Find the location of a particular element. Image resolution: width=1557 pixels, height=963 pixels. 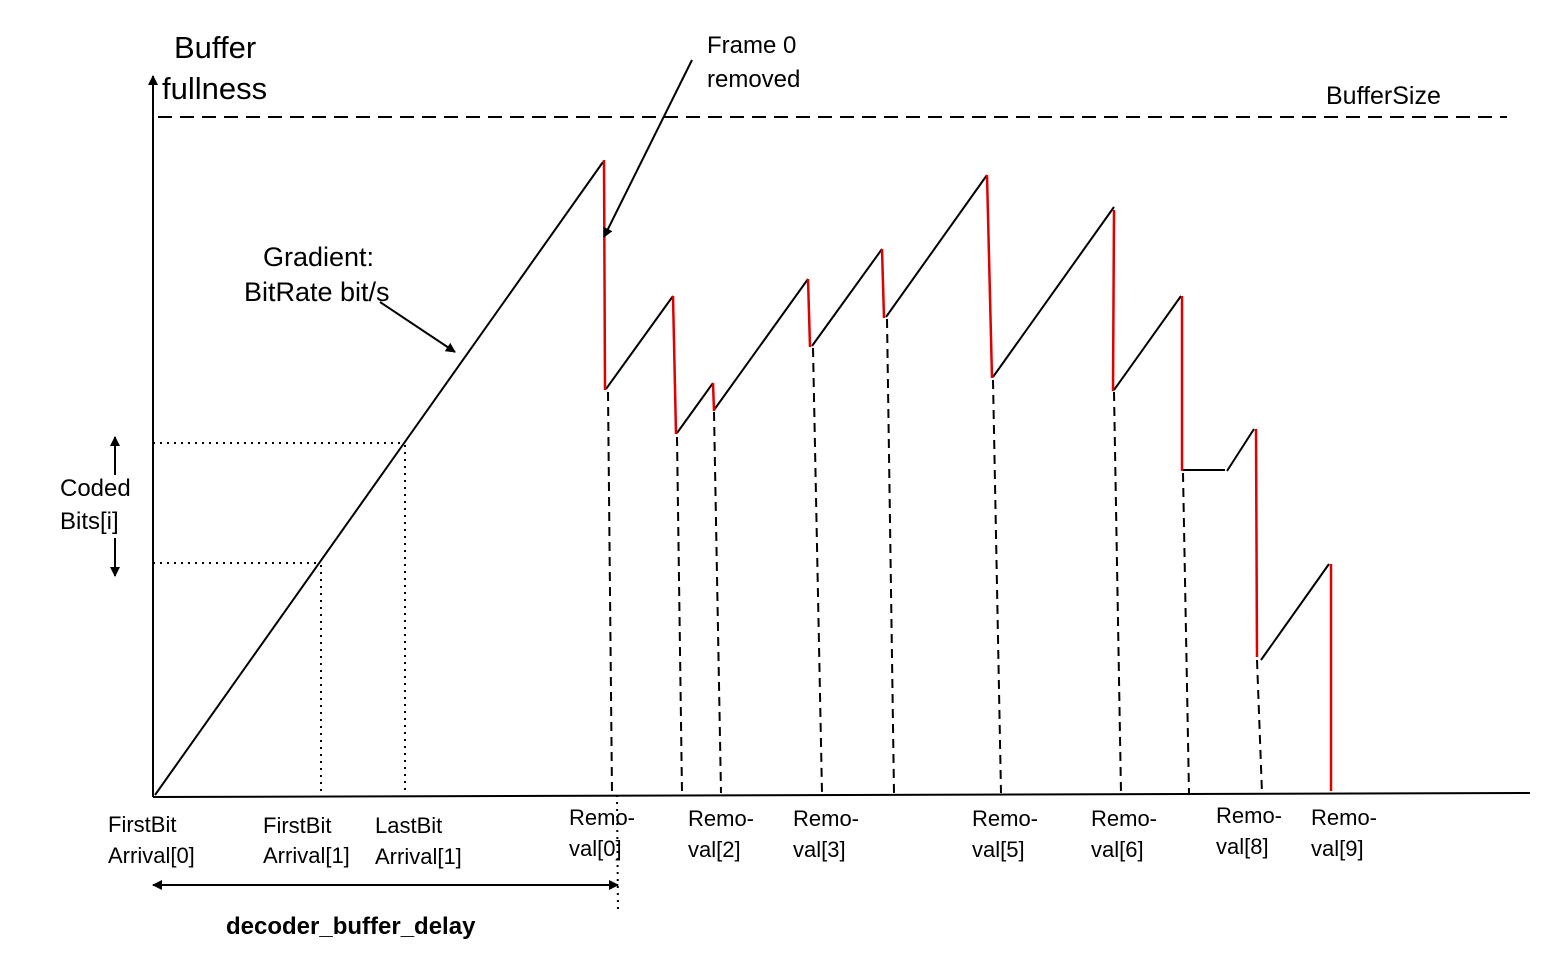

frame0-label-line2: removed is located at coordinates (753, 79).